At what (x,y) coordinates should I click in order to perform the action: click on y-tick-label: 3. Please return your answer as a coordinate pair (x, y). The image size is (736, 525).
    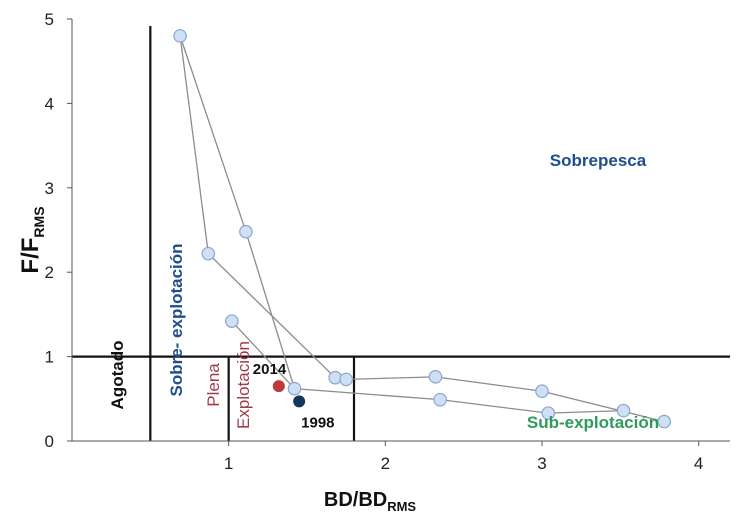
    Looking at the image, I should click on (49, 188).